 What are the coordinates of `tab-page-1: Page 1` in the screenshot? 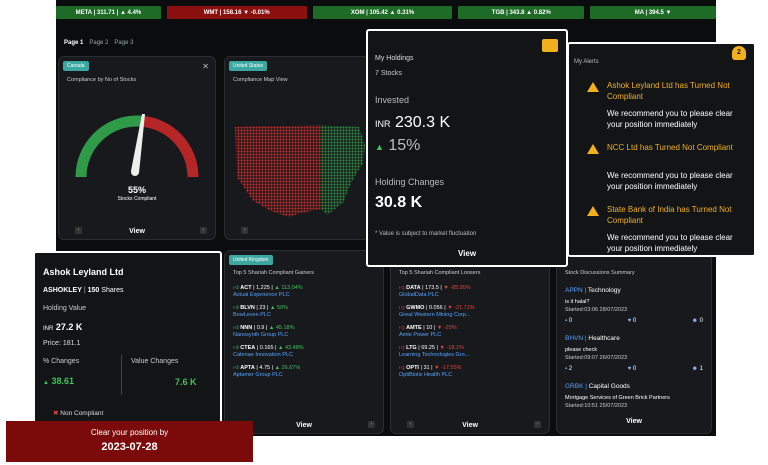 It's located at (74, 43).